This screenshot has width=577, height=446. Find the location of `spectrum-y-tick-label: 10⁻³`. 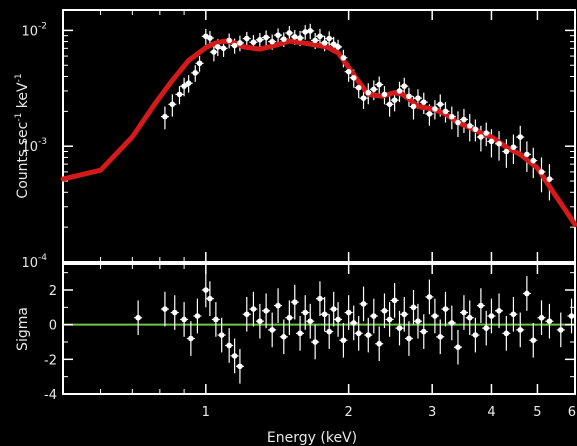

spectrum-y-tick-label: 10⁻³ is located at coordinates (34, 146).